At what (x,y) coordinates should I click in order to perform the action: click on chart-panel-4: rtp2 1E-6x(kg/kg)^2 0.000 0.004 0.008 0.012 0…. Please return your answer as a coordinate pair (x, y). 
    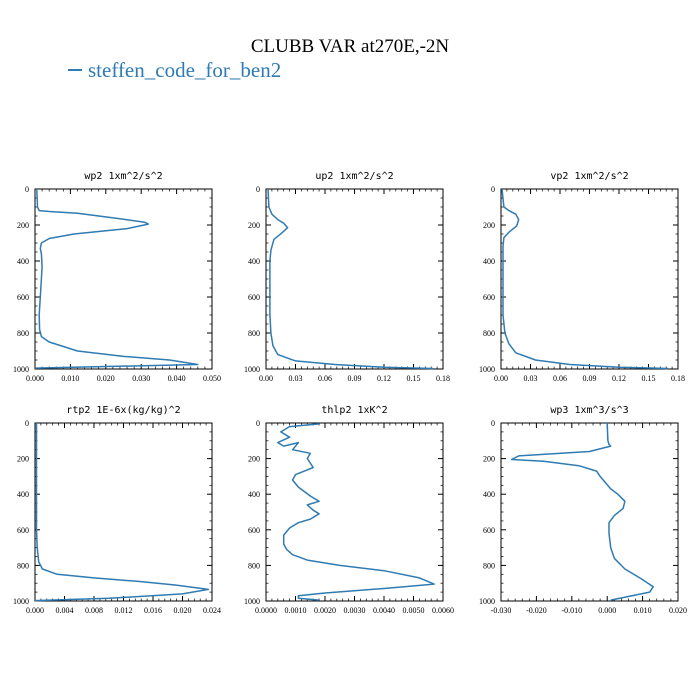
    Looking at the image, I should click on (117, 510).